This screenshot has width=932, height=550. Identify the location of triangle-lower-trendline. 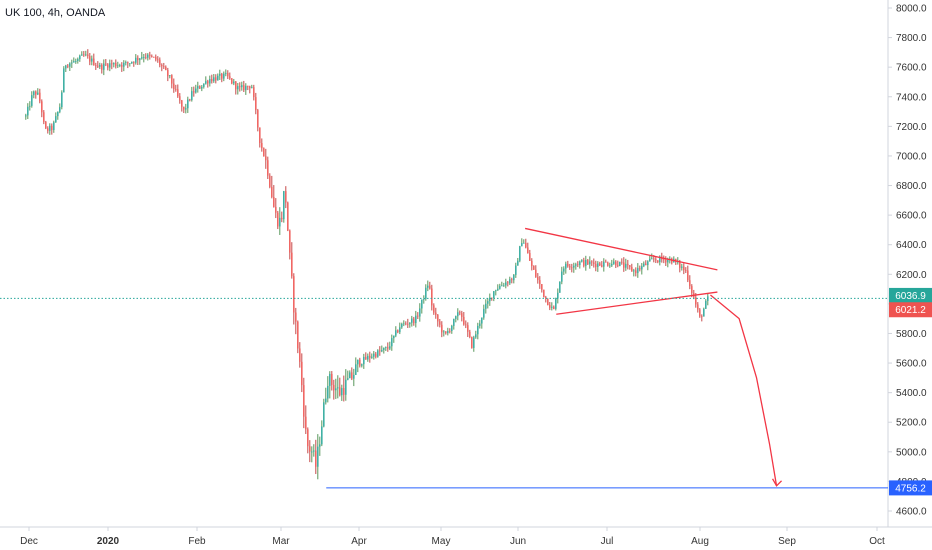
(637, 303).